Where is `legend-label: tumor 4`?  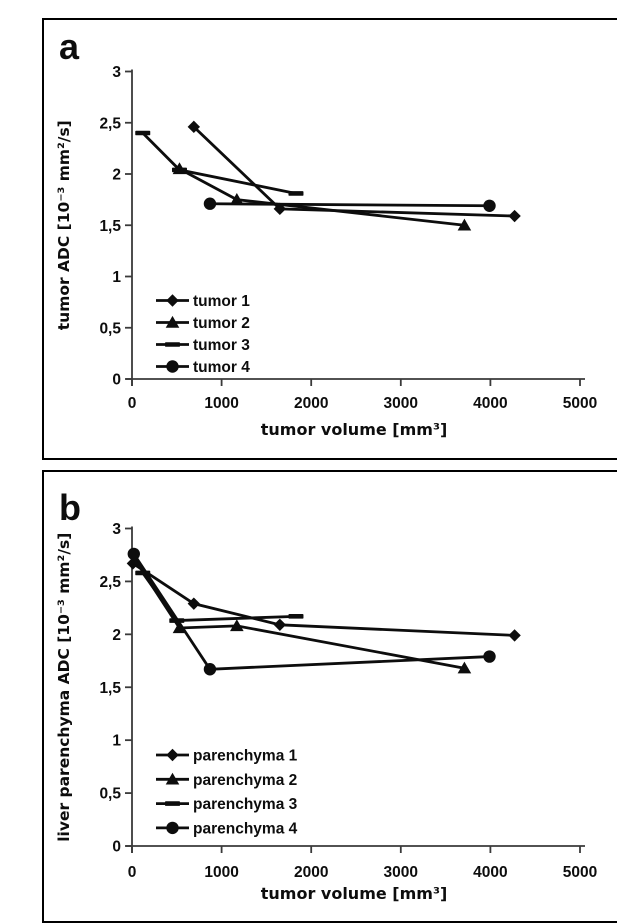
legend-label: tumor 4 is located at coordinates (221, 367).